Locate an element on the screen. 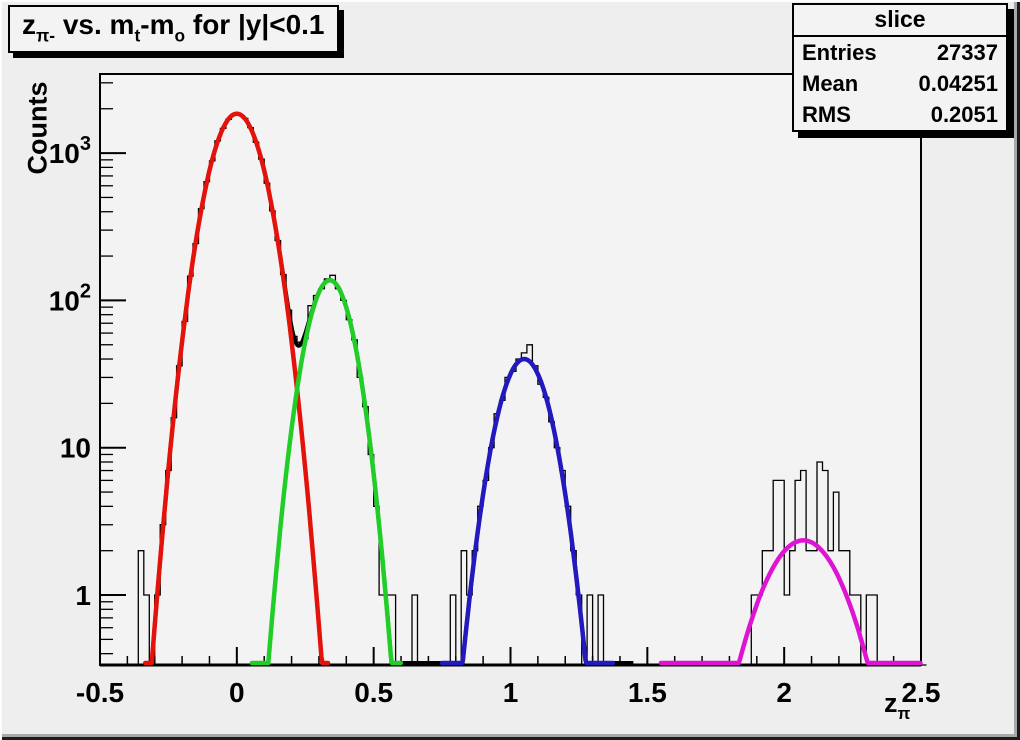 This screenshot has width=1020, height=740. fit-curve-gauss-magenta is located at coordinates (790, 602).